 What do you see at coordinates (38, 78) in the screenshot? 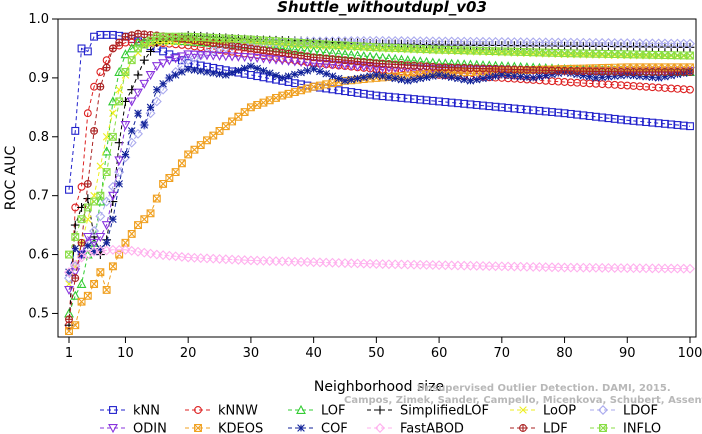
I see `y-tick-label: 0.9` at bounding box center [38, 78].